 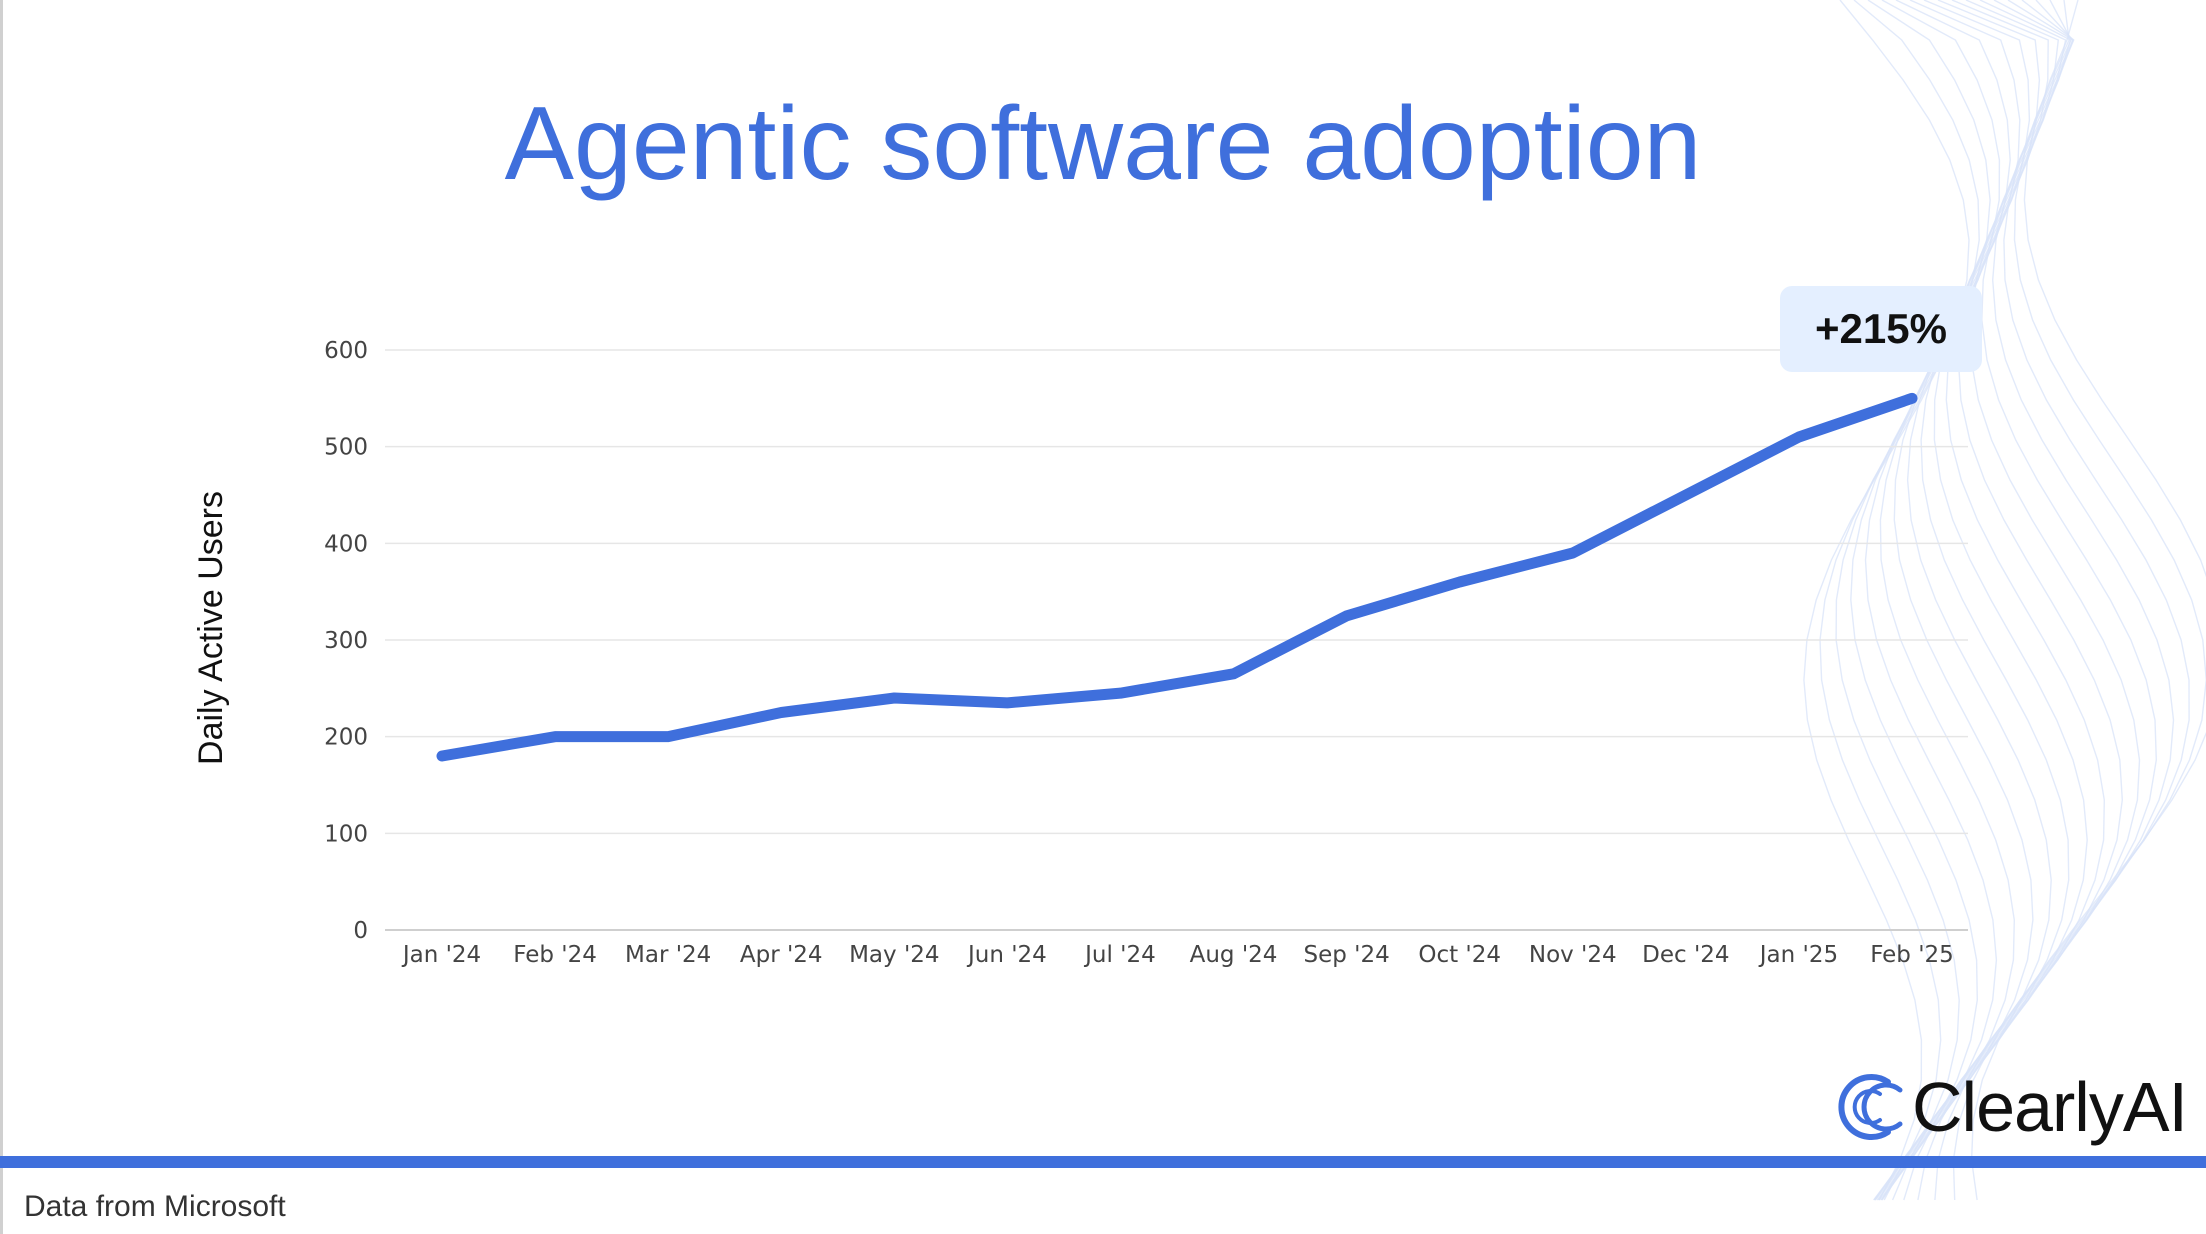 I want to click on slide-title: Agentic software adoption, so click(x=1103, y=144).